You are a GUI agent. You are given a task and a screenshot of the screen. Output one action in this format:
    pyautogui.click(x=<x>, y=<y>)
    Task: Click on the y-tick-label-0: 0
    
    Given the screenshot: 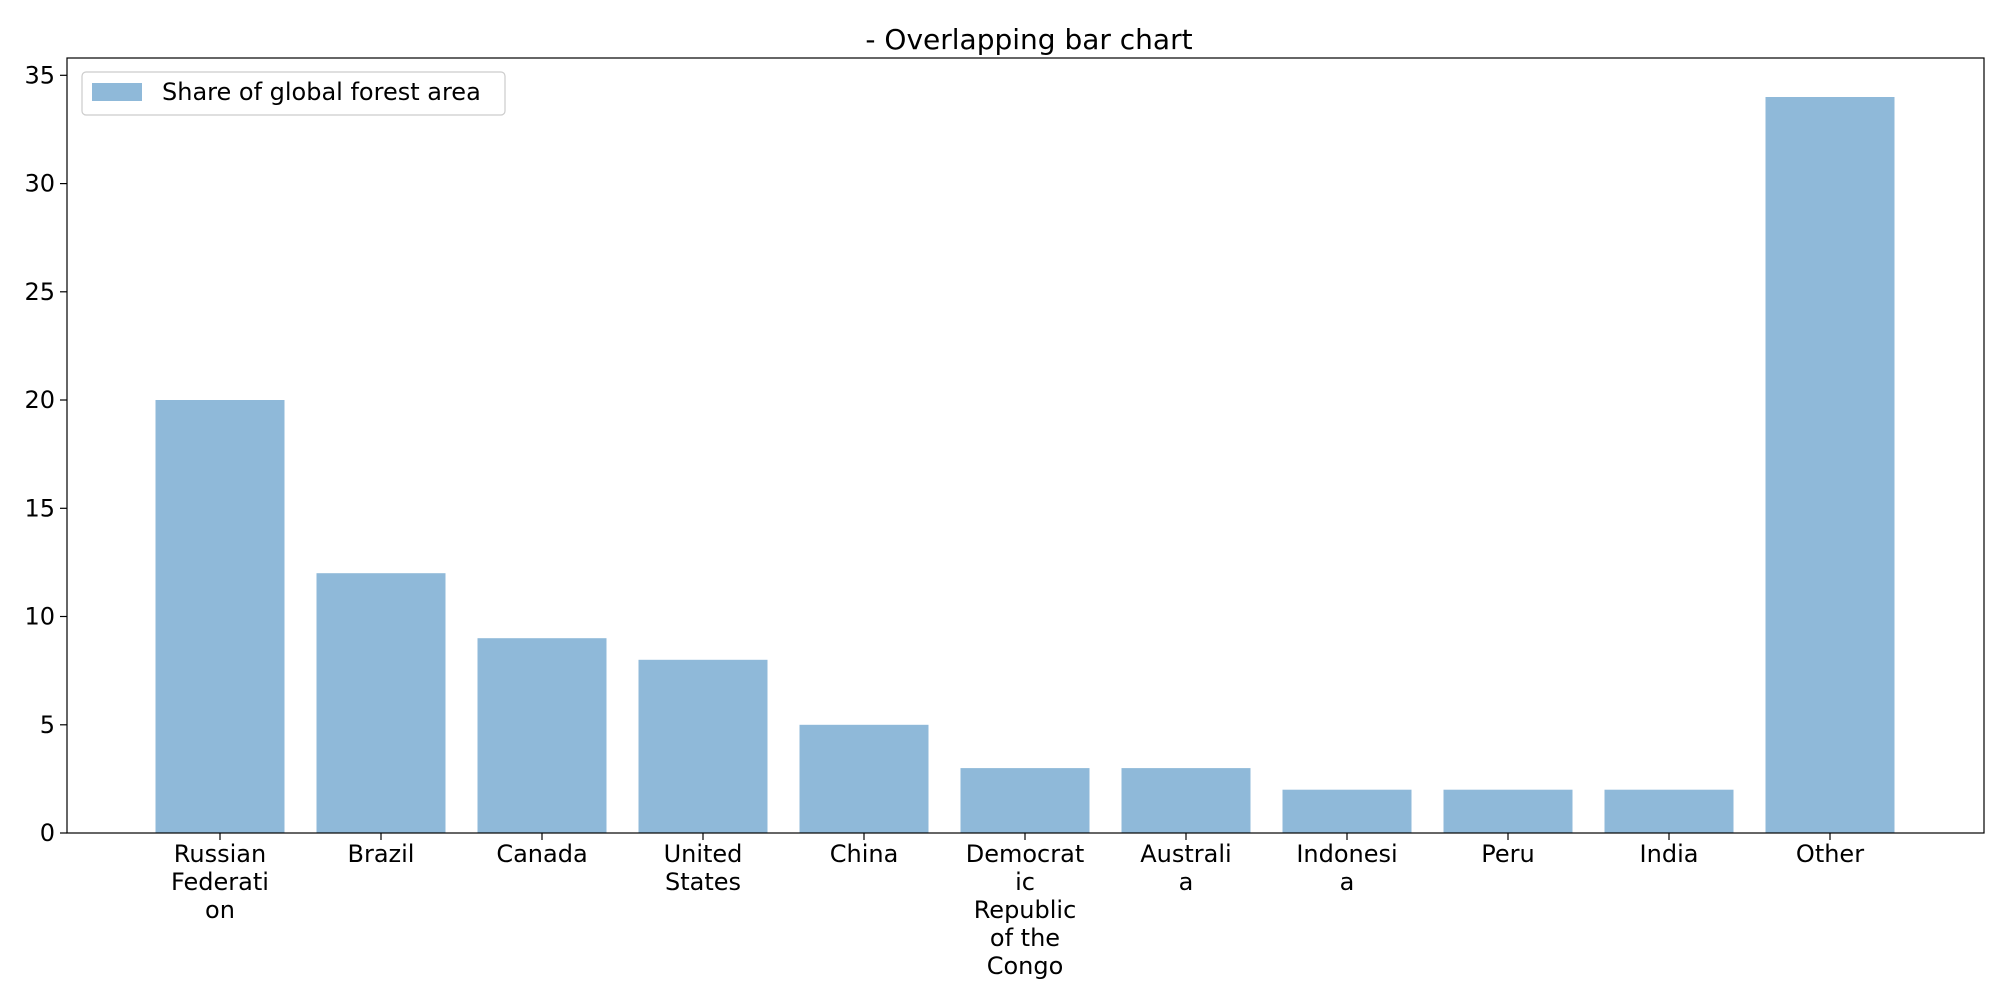 What is the action you would take?
    pyautogui.click(x=47, y=833)
    